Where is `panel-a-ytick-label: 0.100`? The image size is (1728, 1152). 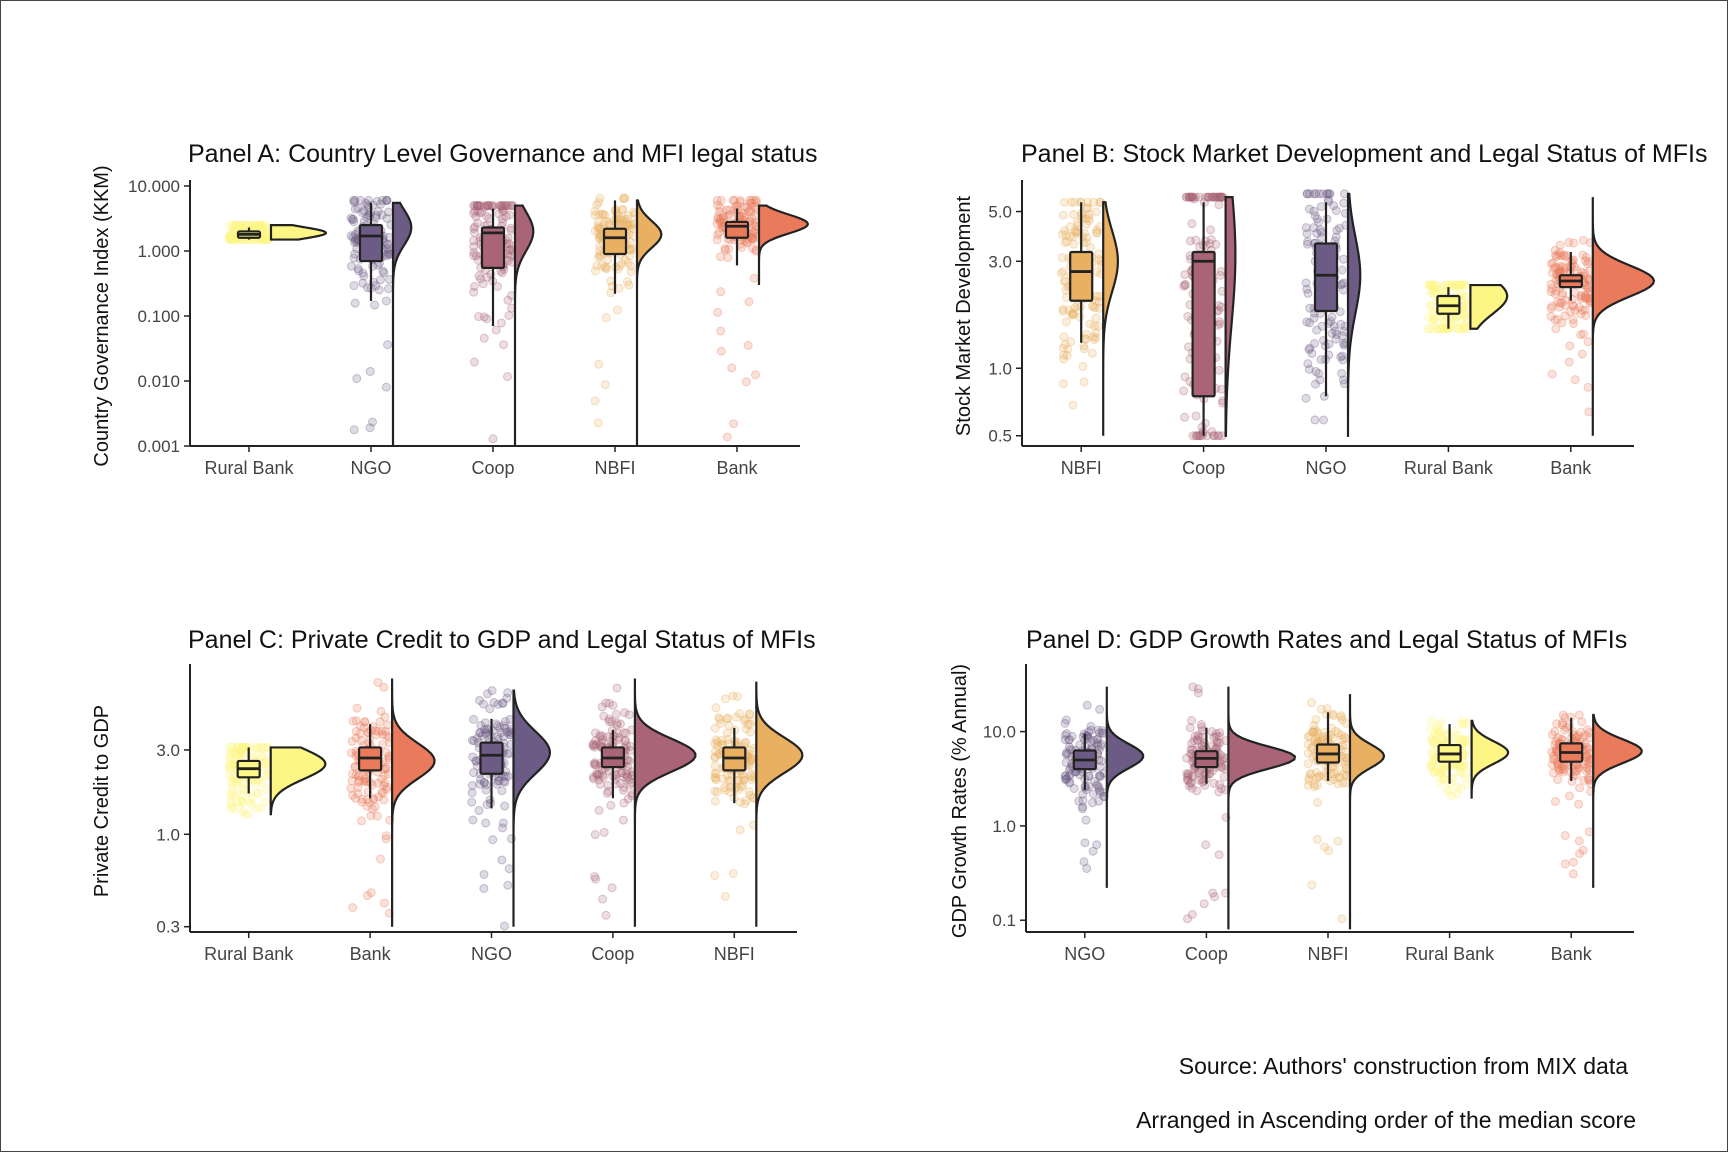
panel-a-ytick-label: 0.100 is located at coordinates (158, 316).